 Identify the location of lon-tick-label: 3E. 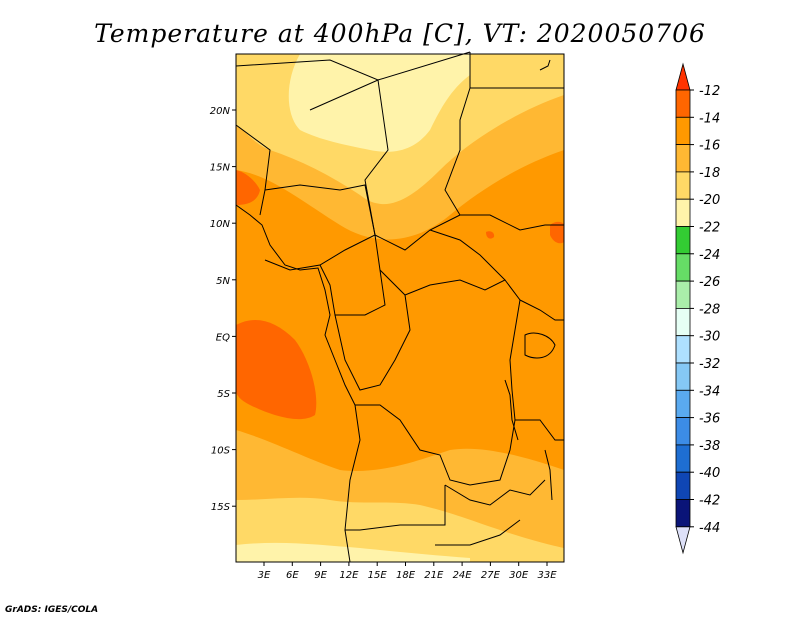
(264, 575).